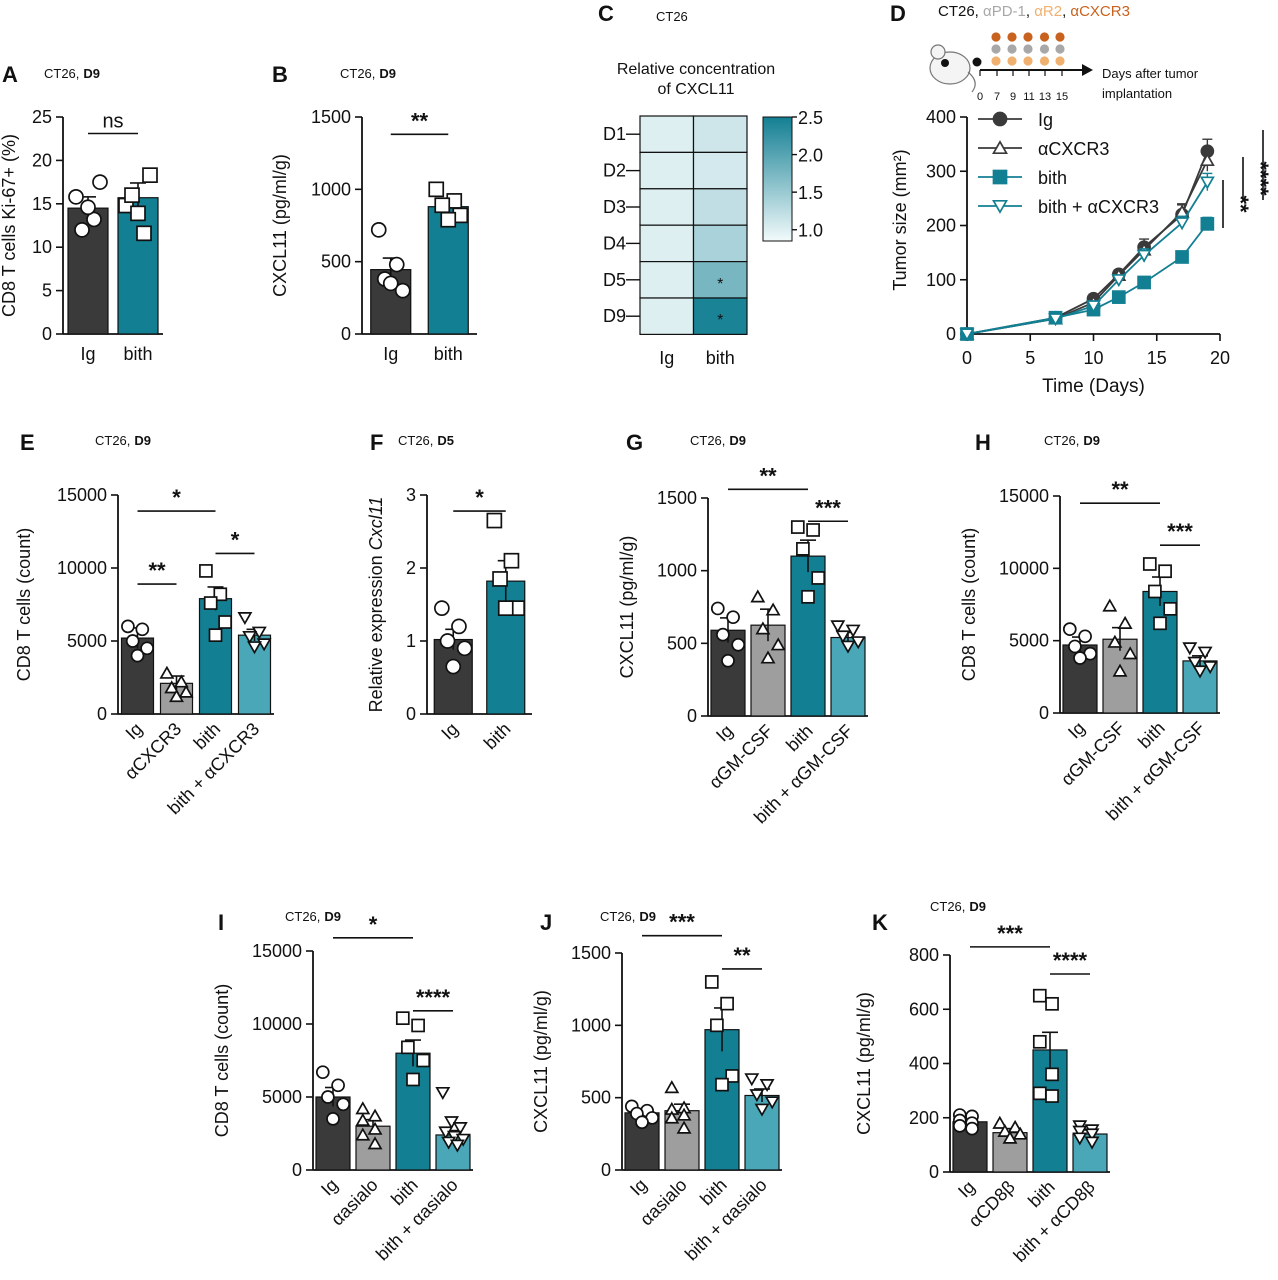 The width and height of the screenshot is (1278, 1280). Describe the element at coordinates (546, 922) in the screenshot. I see `panel-letter-J: J` at that location.